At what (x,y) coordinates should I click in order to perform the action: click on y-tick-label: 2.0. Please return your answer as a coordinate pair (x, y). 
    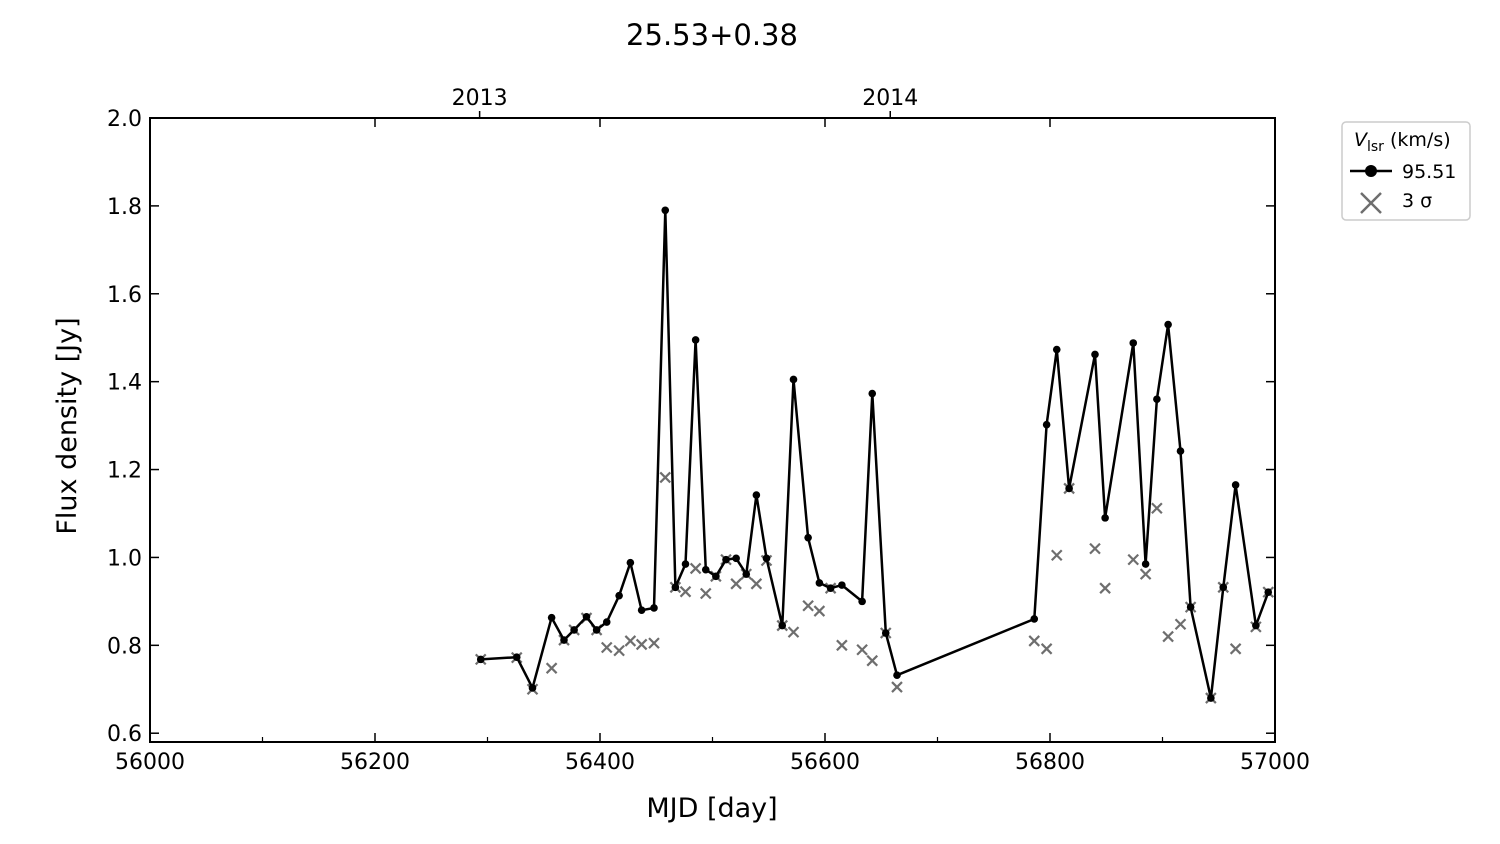
    Looking at the image, I should click on (124, 119).